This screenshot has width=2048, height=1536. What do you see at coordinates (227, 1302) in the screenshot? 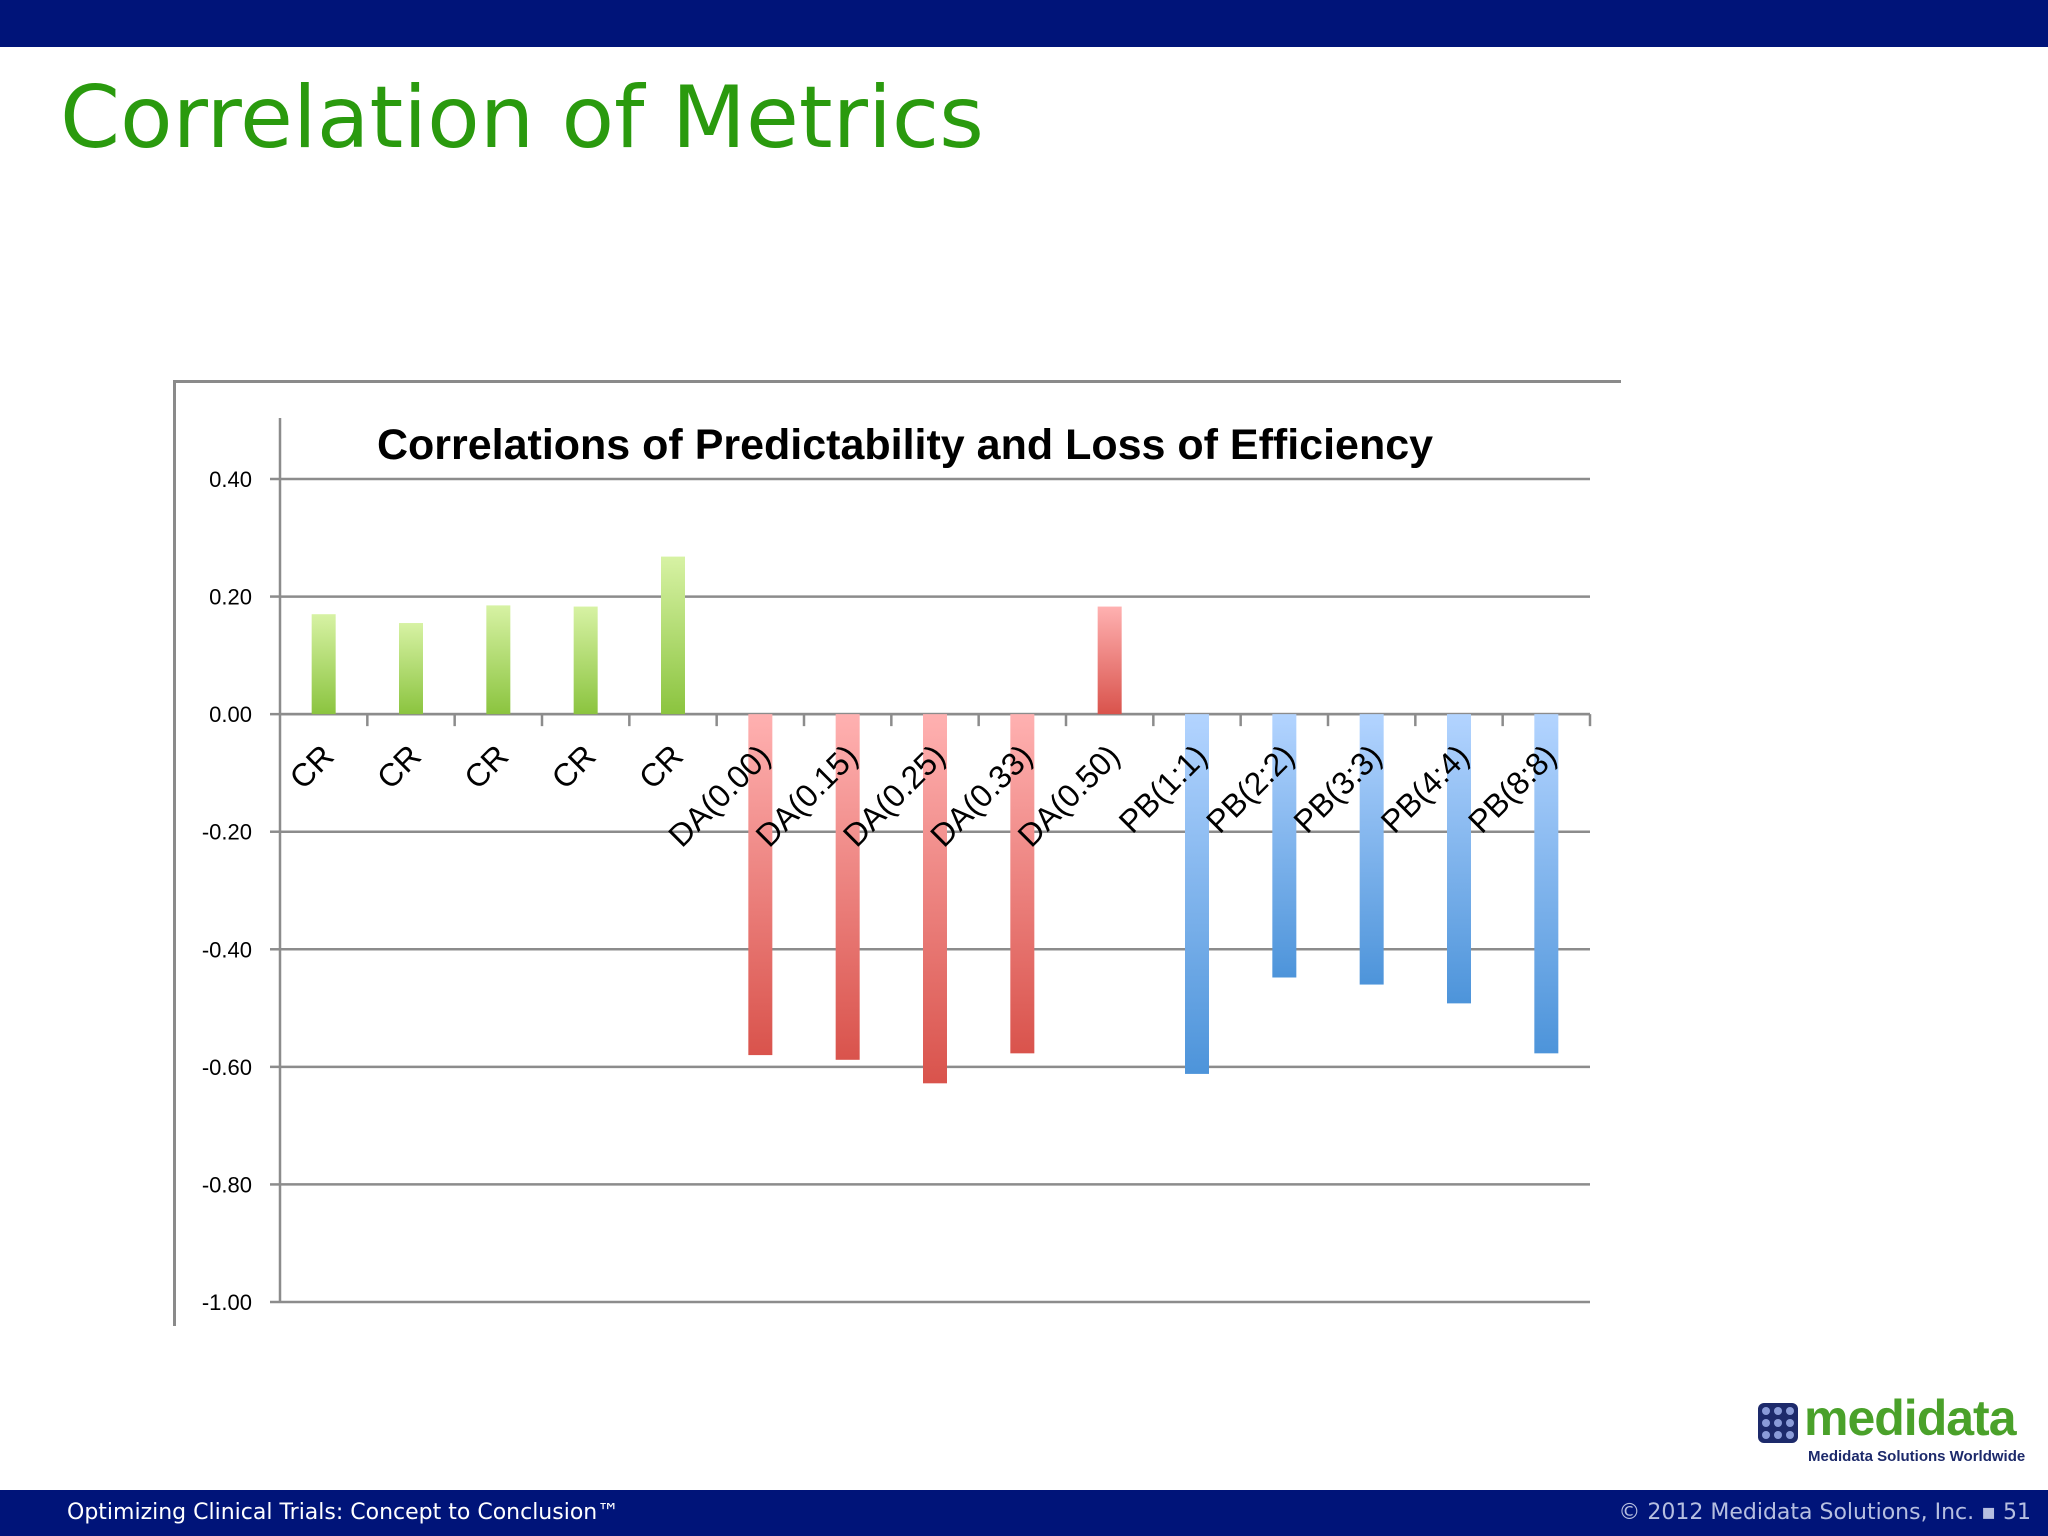
I see `y-tick-label: -1.00` at bounding box center [227, 1302].